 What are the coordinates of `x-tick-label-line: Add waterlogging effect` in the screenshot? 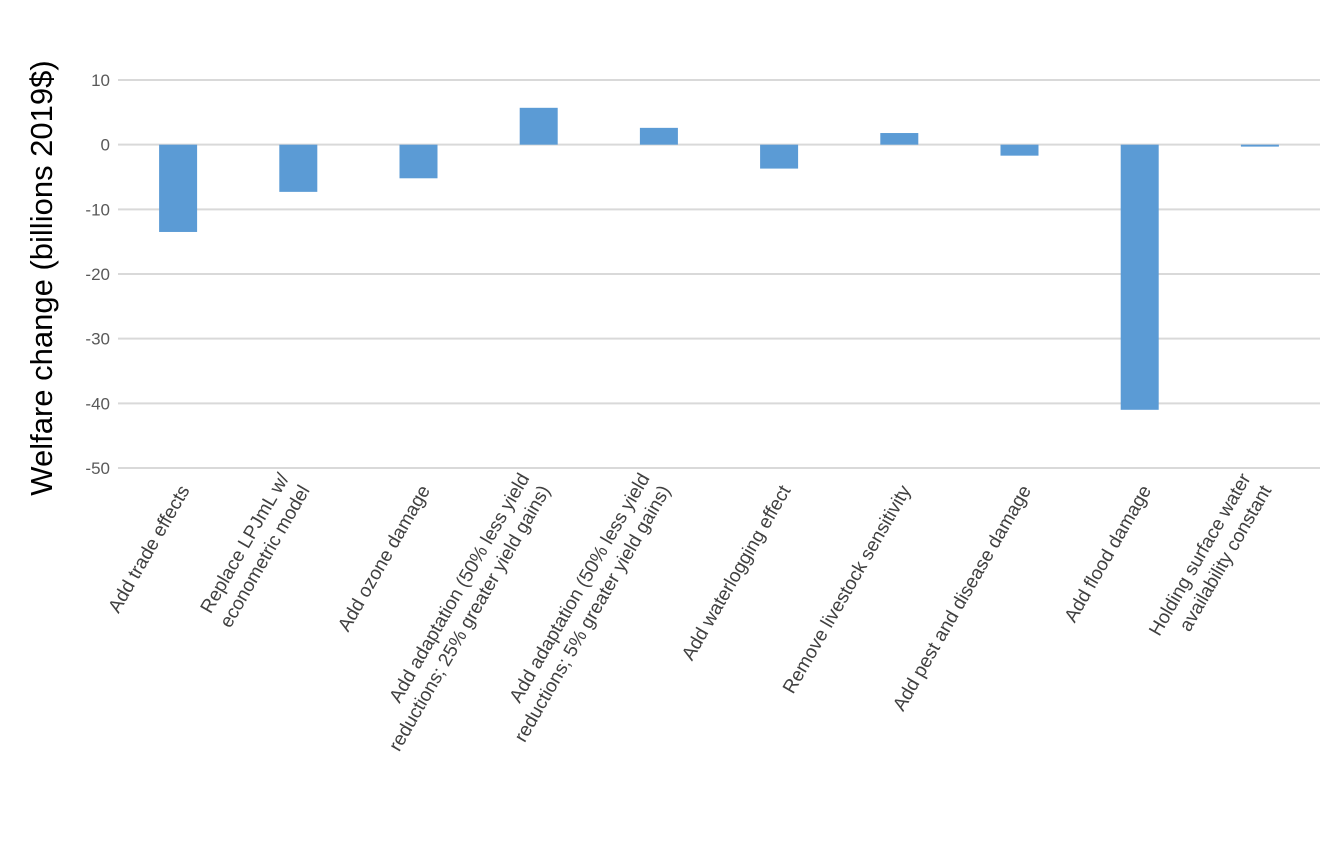 It's located at (737, 572).